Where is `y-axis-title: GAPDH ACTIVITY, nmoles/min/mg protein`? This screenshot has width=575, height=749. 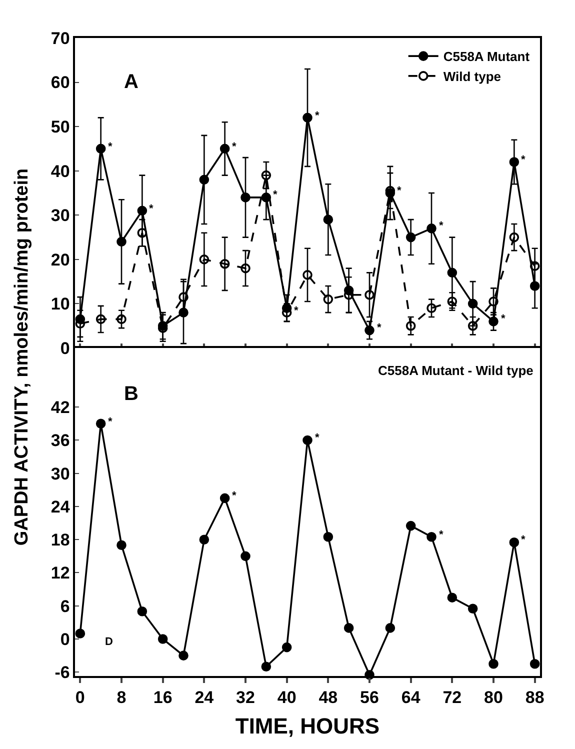 y-axis-title: GAPDH ACTIVITY, nmoles/min/mg protein is located at coordinates (23, 357).